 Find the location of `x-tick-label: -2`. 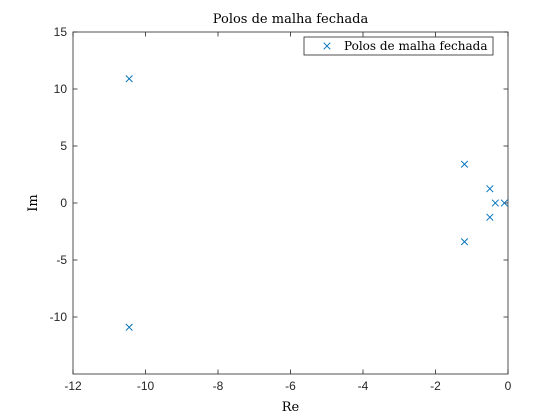

x-tick-label: -2 is located at coordinates (435, 386).